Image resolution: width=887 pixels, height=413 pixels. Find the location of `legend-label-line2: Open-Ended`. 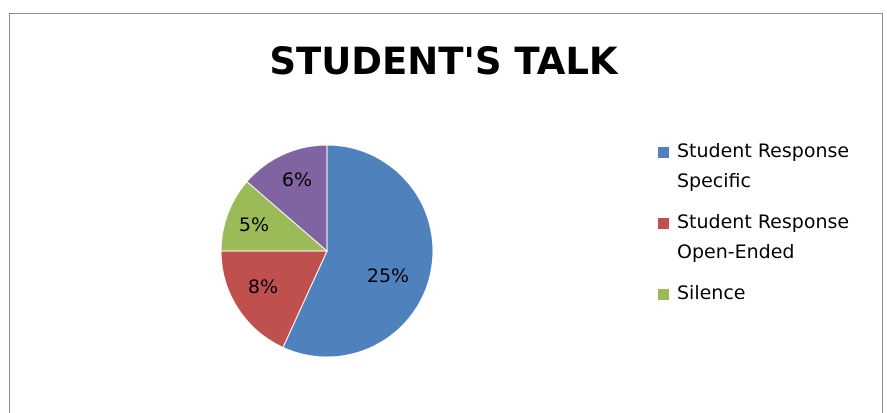

legend-label-line2: Open-Ended is located at coordinates (736, 252).